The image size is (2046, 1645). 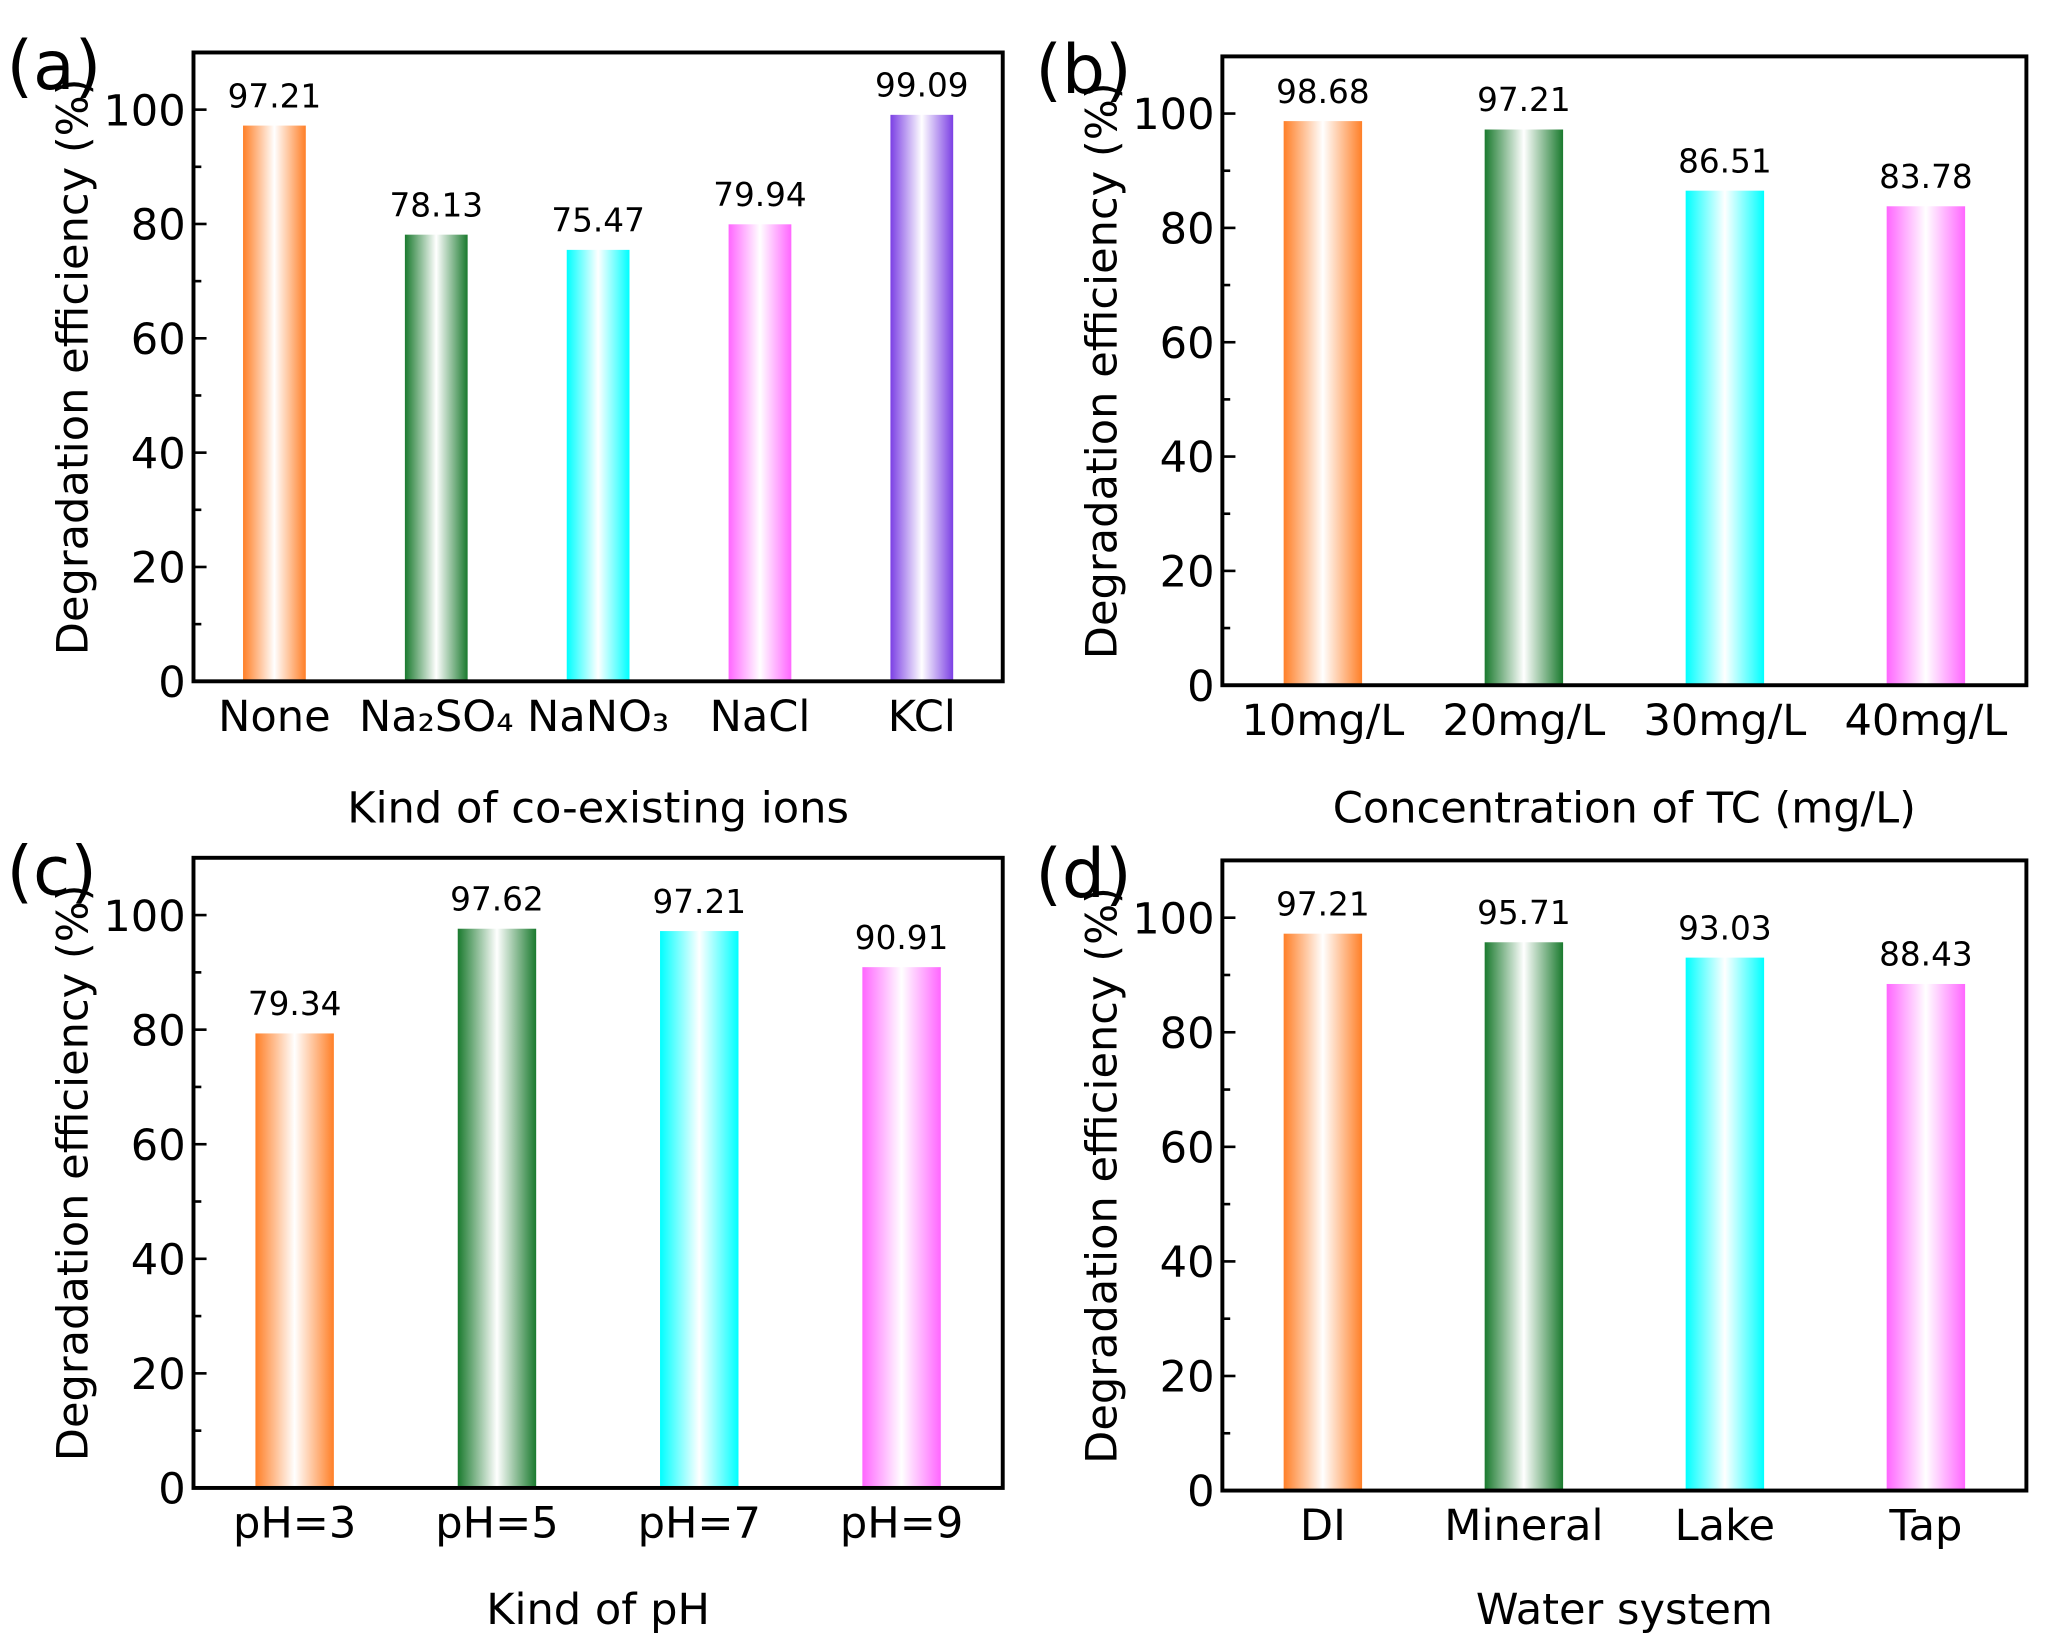 What do you see at coordinates (598, 808) in the screenshot?
I see `x-axis-label: Kind of co-existing ions` at bounding box center [598, 808].